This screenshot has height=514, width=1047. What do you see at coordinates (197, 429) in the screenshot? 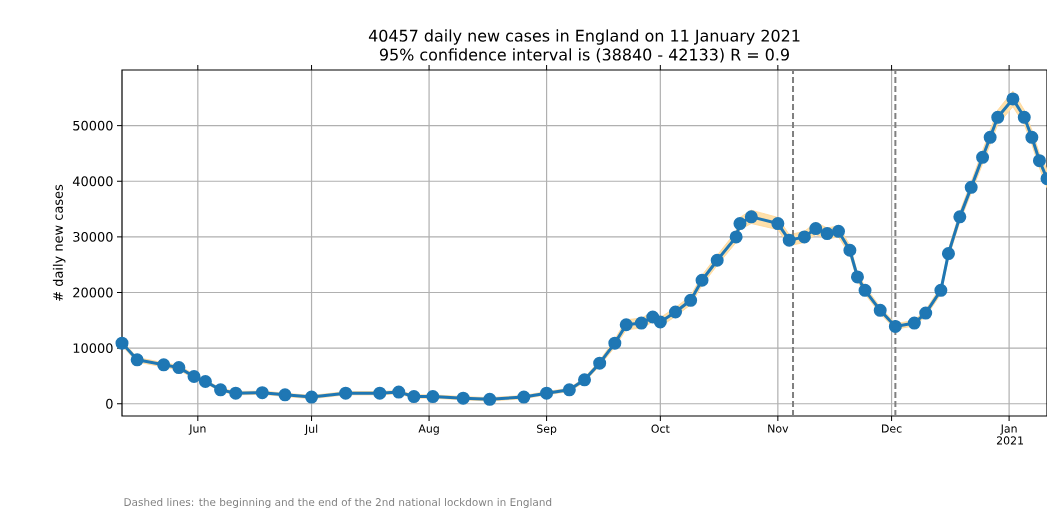
I see `x-tick-label: Jun` at bounding box center [197, 429].